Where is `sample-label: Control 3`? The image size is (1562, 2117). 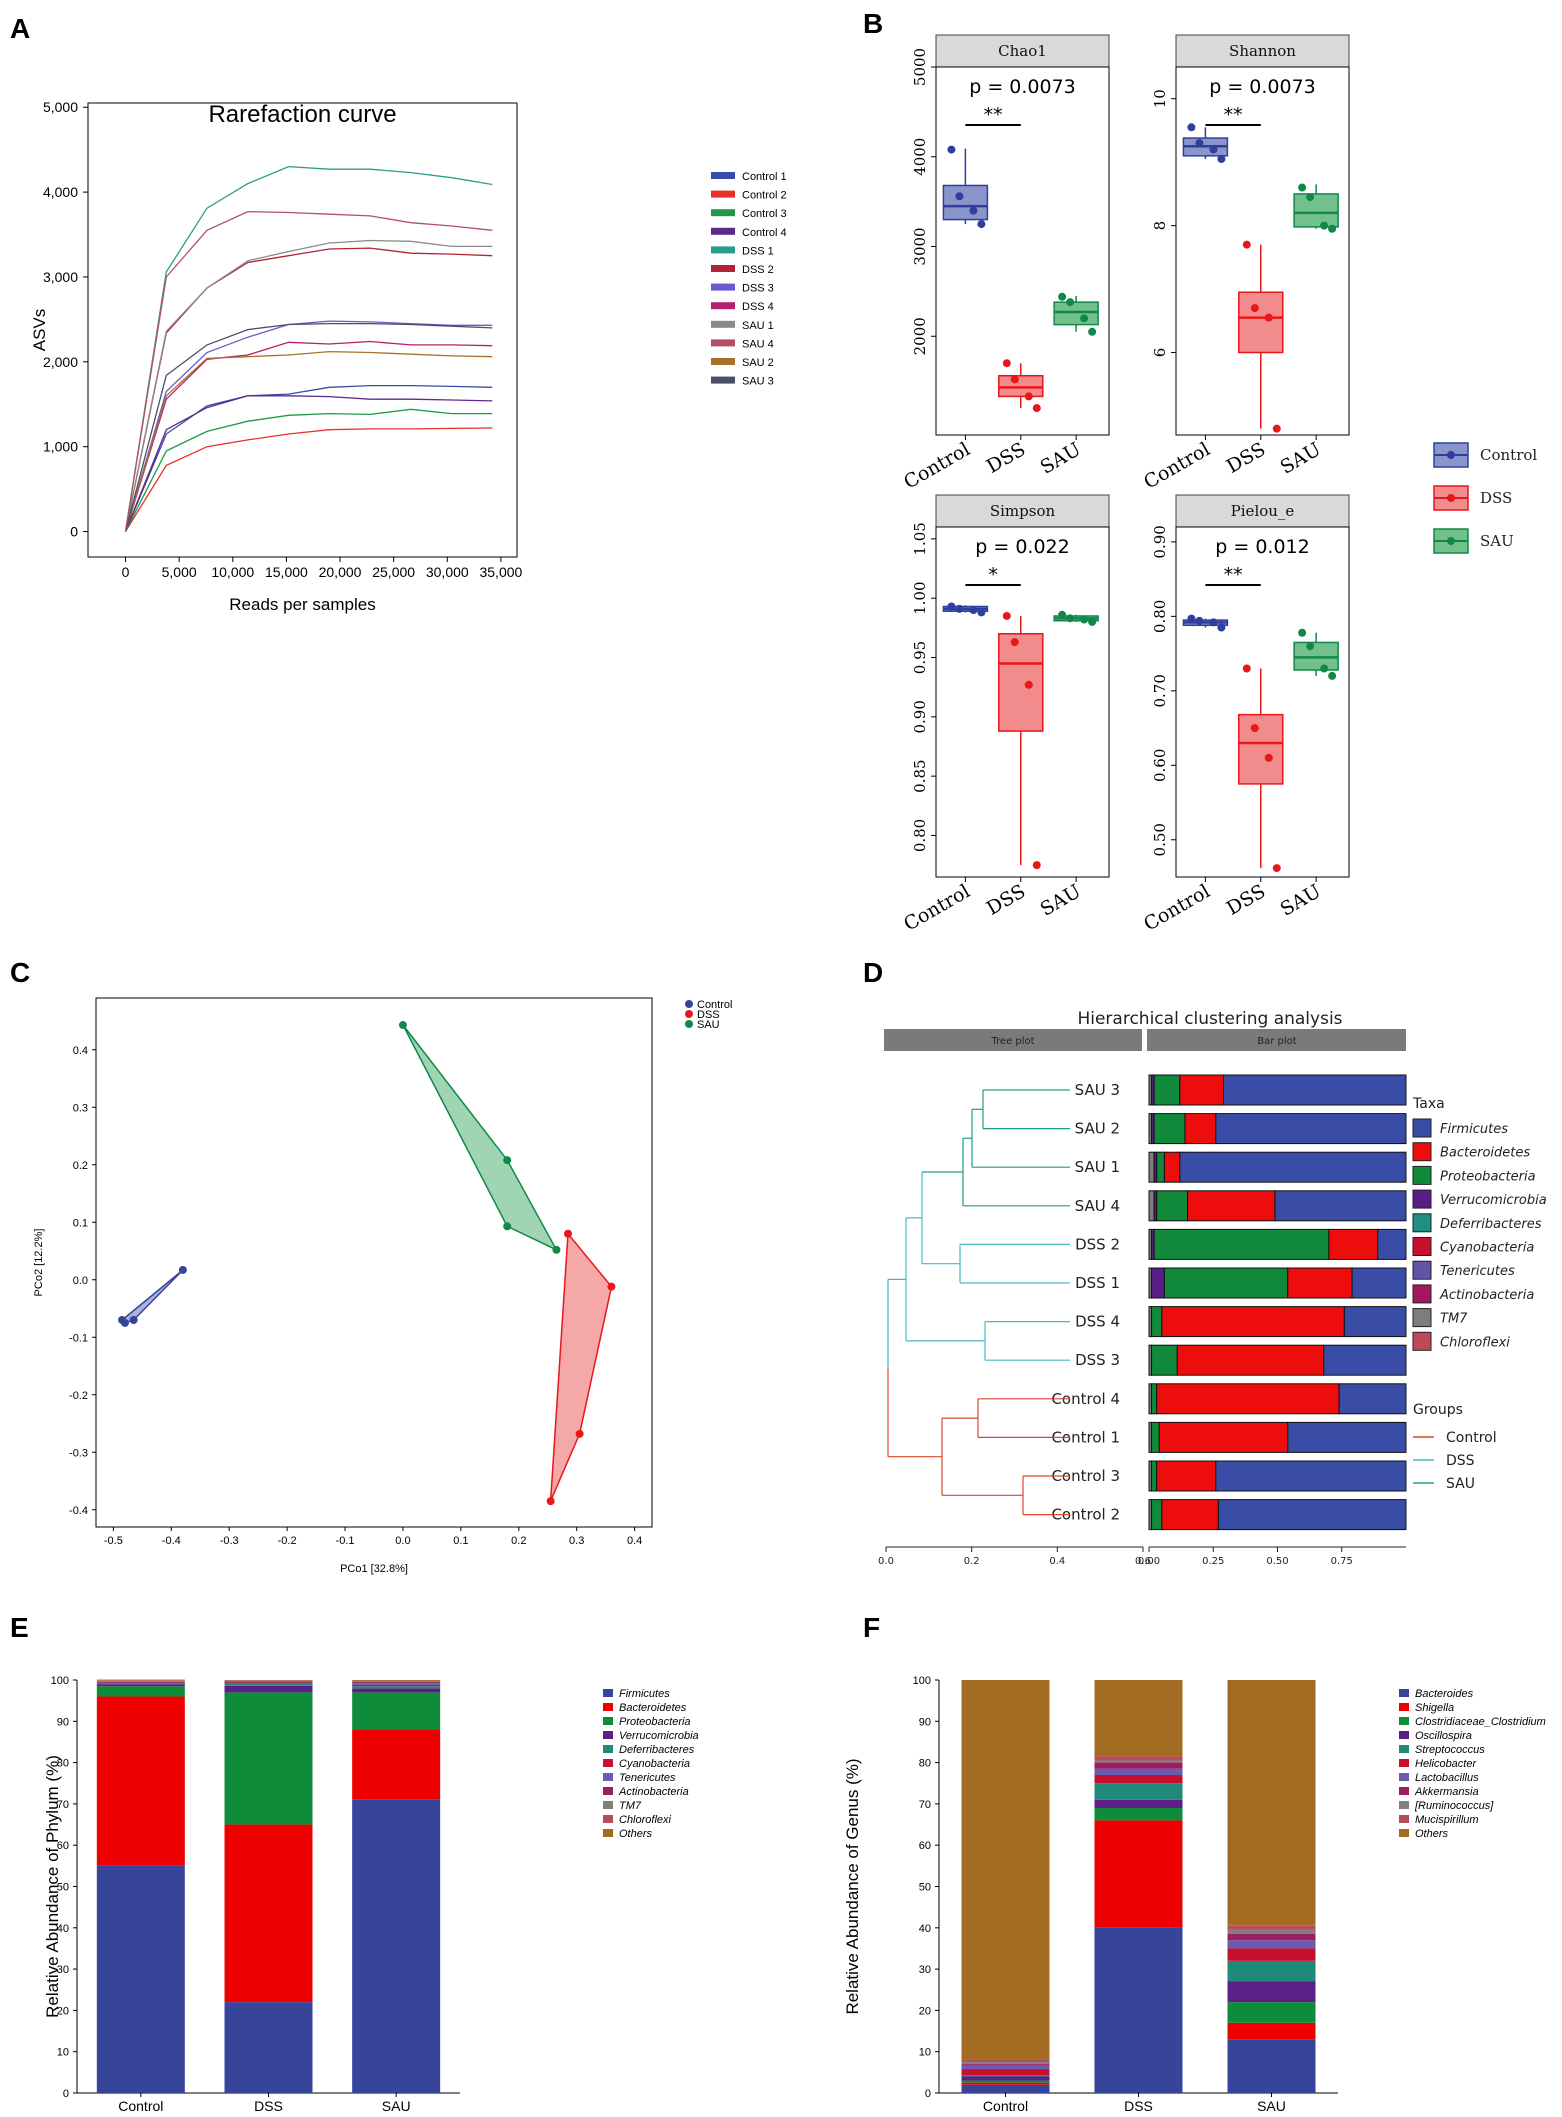 sample-label: Control 3 is located at coordinates (1085, 1476).